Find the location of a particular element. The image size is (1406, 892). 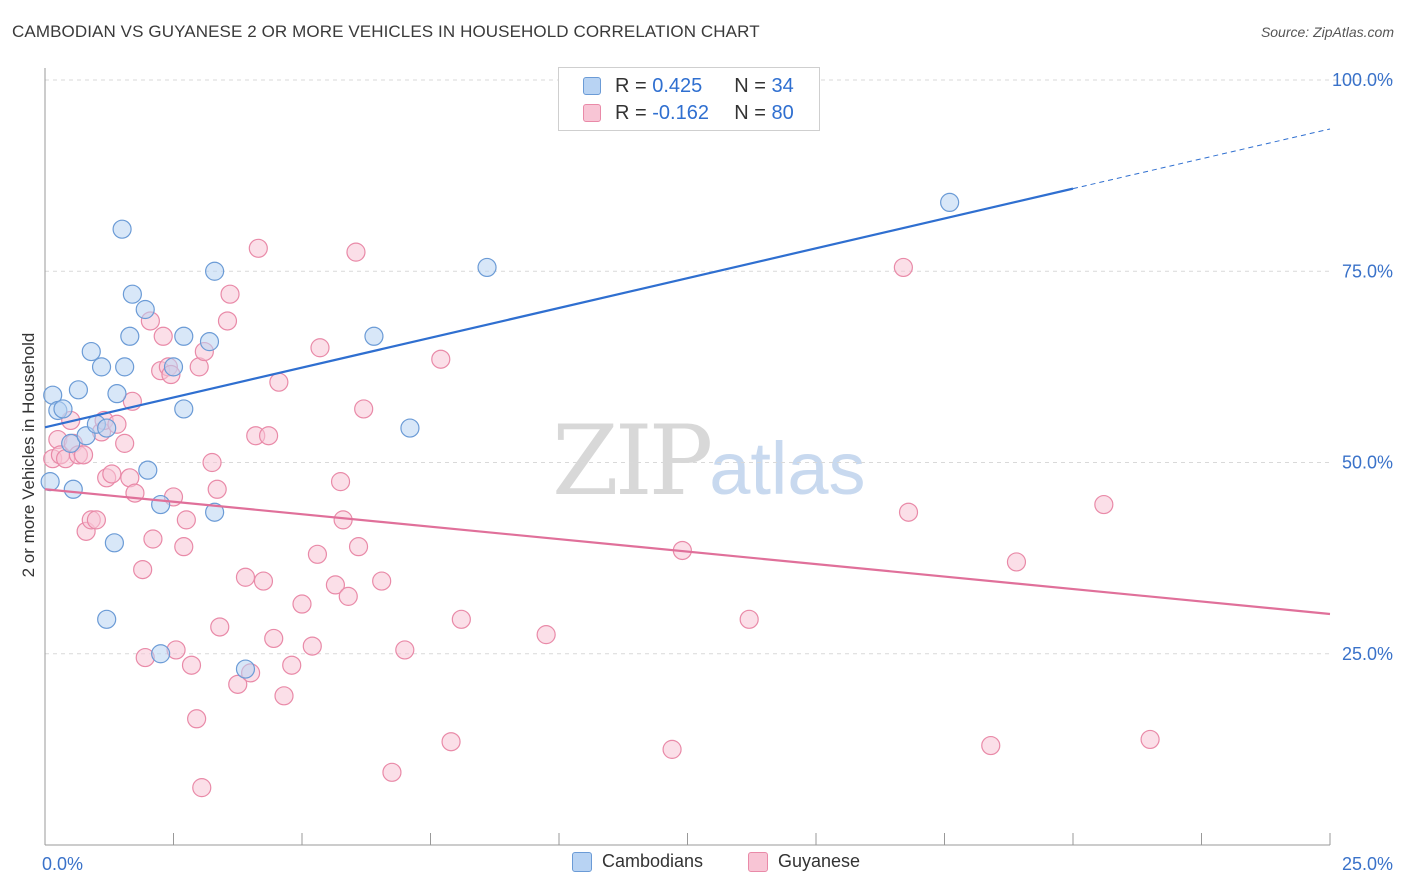

x-tick-label: 25.0% is located at coordinates (1367, 864).